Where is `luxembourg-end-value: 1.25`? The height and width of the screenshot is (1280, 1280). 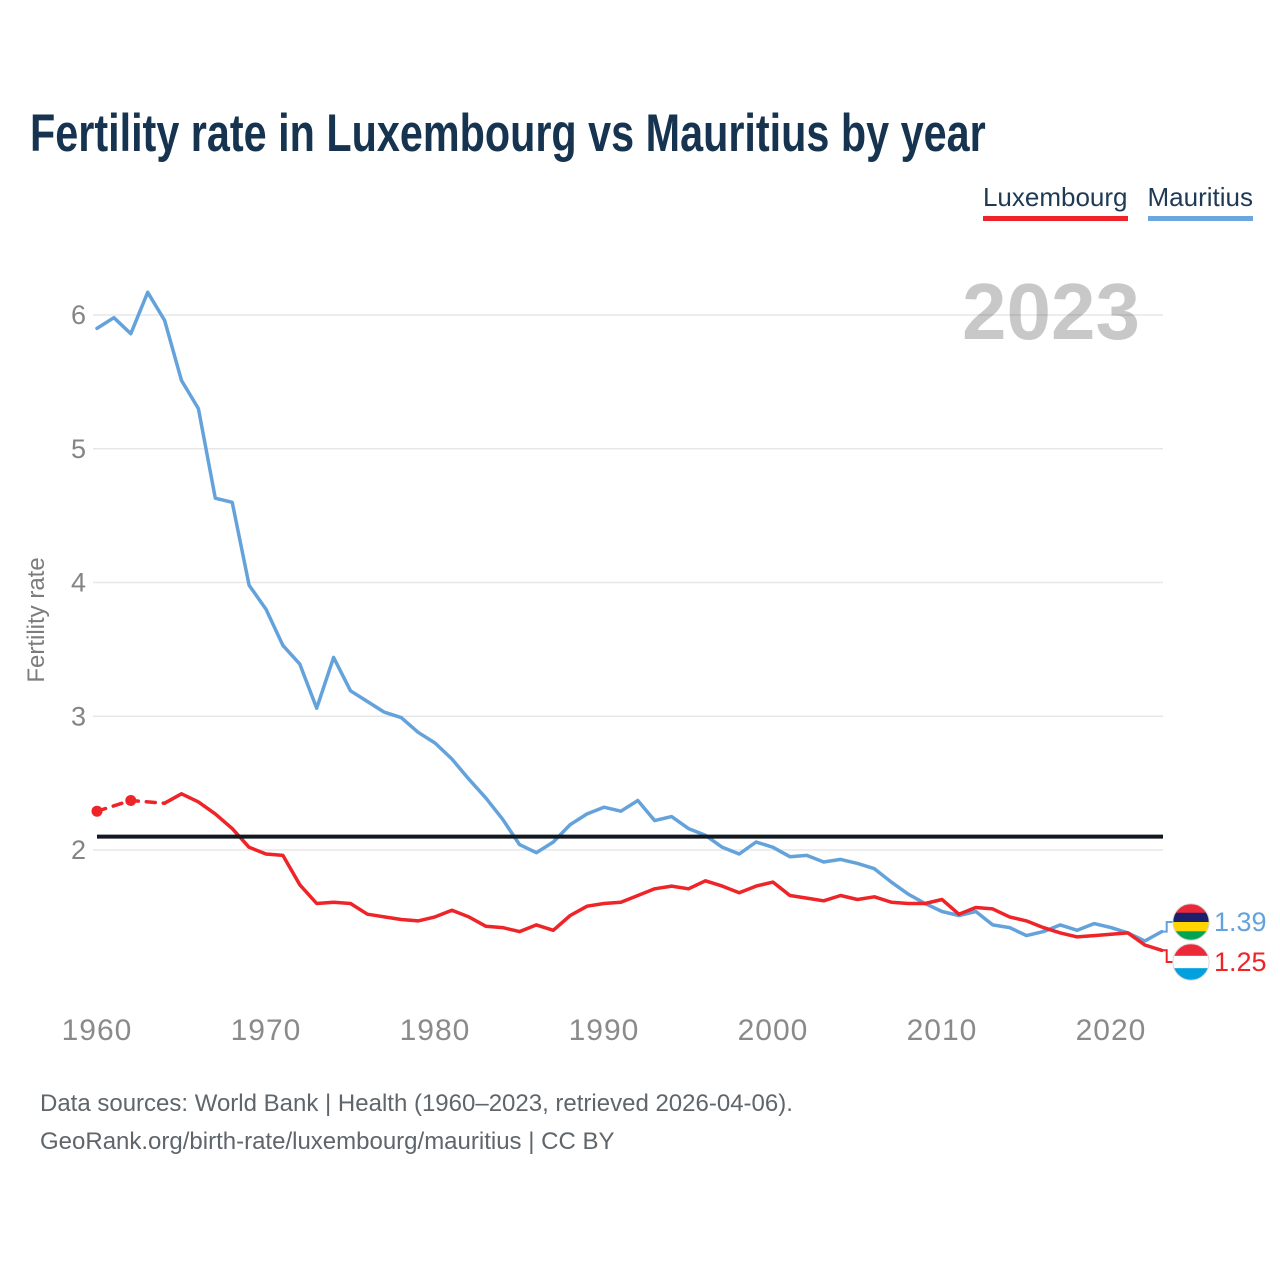 luxembourg-end-value: 1.25 is located at coordinates (1240, 962).